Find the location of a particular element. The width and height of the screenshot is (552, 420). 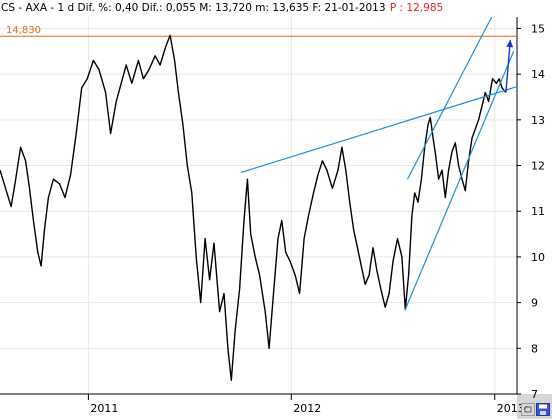

projection-arrow is located at coordinates (509, 66).